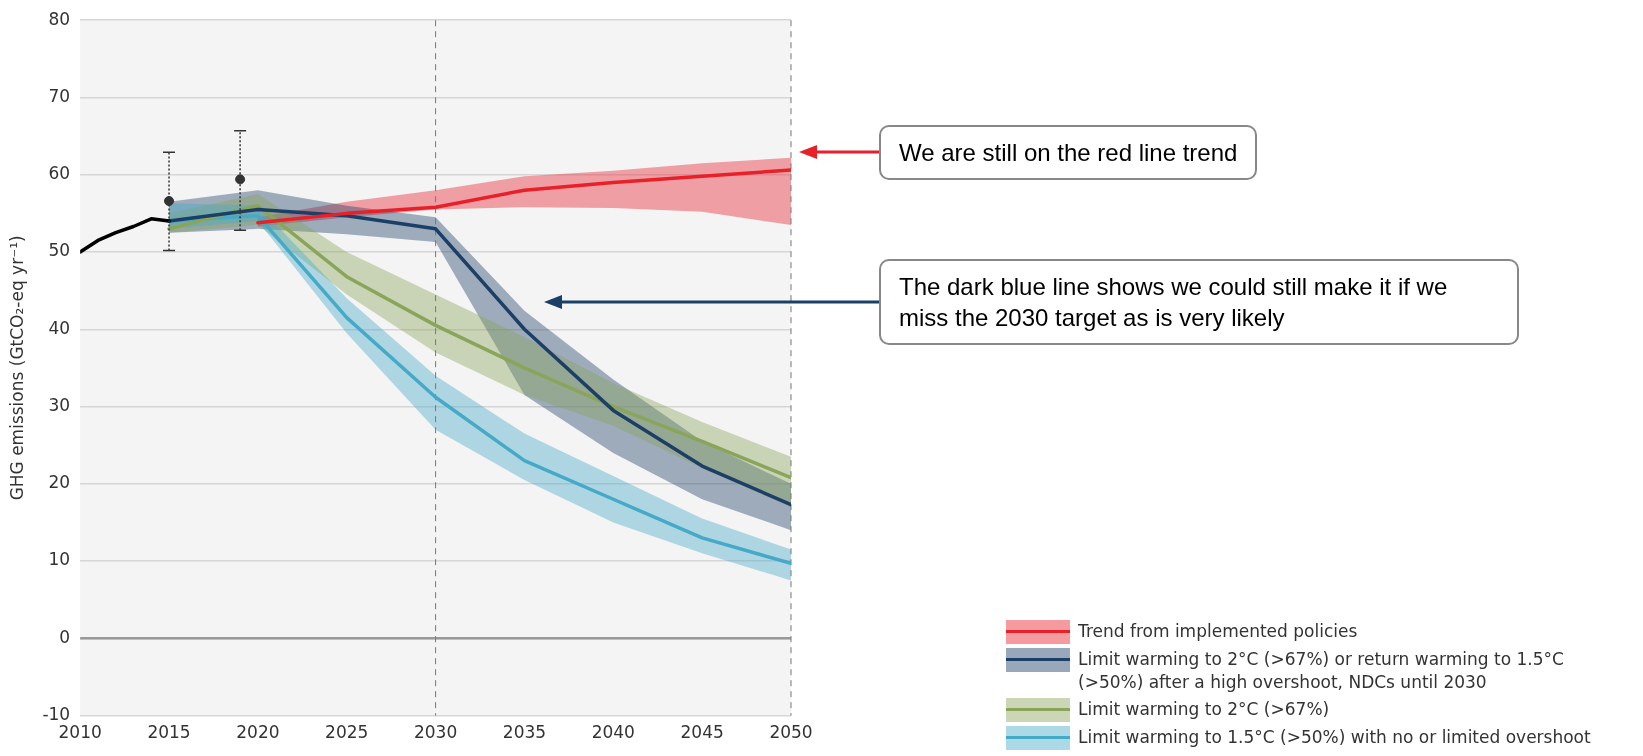 This screenshot has height=756, width=1643. I want to click on legend-label: Limit warming to 2°C (>67%), so click(1204, 709).